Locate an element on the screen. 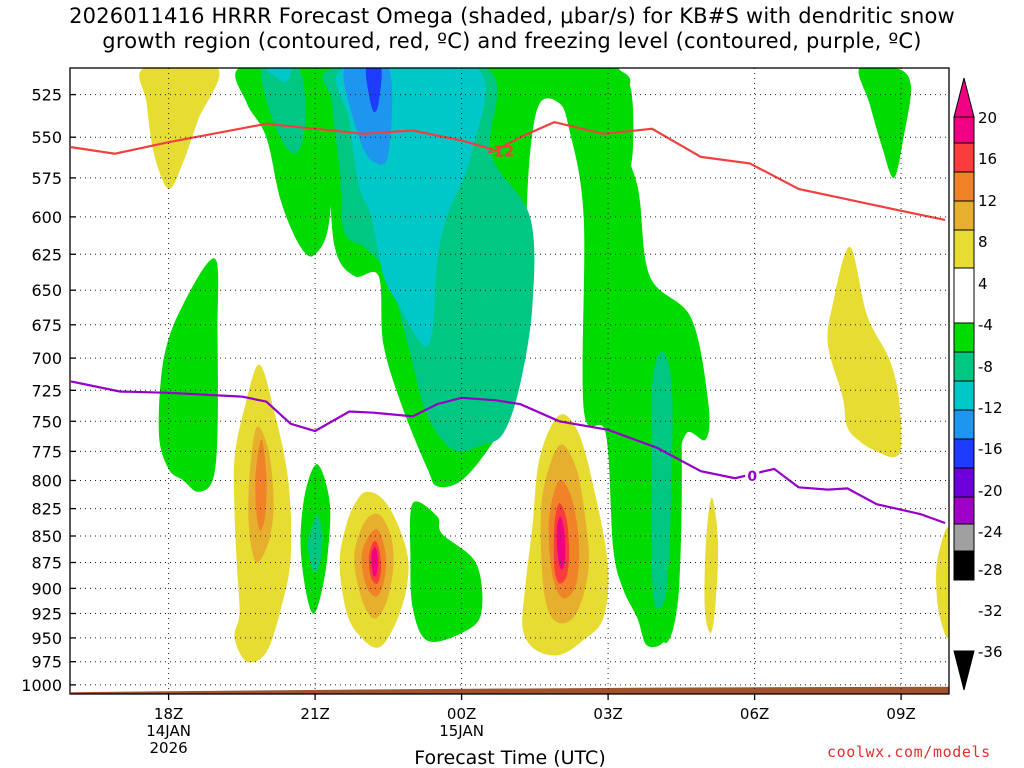 Image resolution: width=1024 pixels, height=768 pixels. y-tick-label: 900 is located at coordinates (46, 588).